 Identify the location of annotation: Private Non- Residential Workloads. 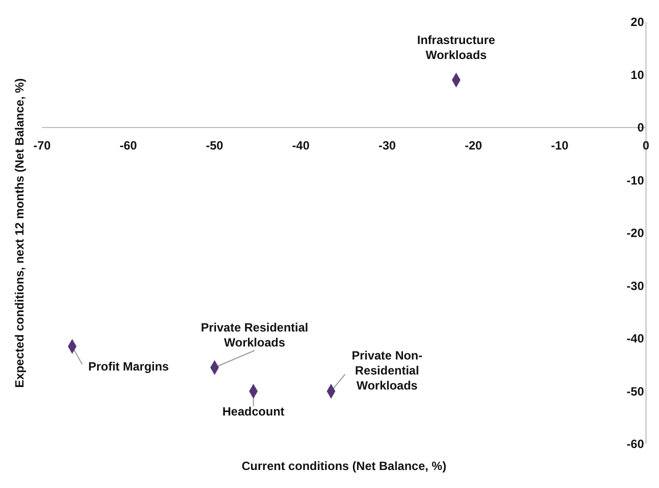
(387, 370).